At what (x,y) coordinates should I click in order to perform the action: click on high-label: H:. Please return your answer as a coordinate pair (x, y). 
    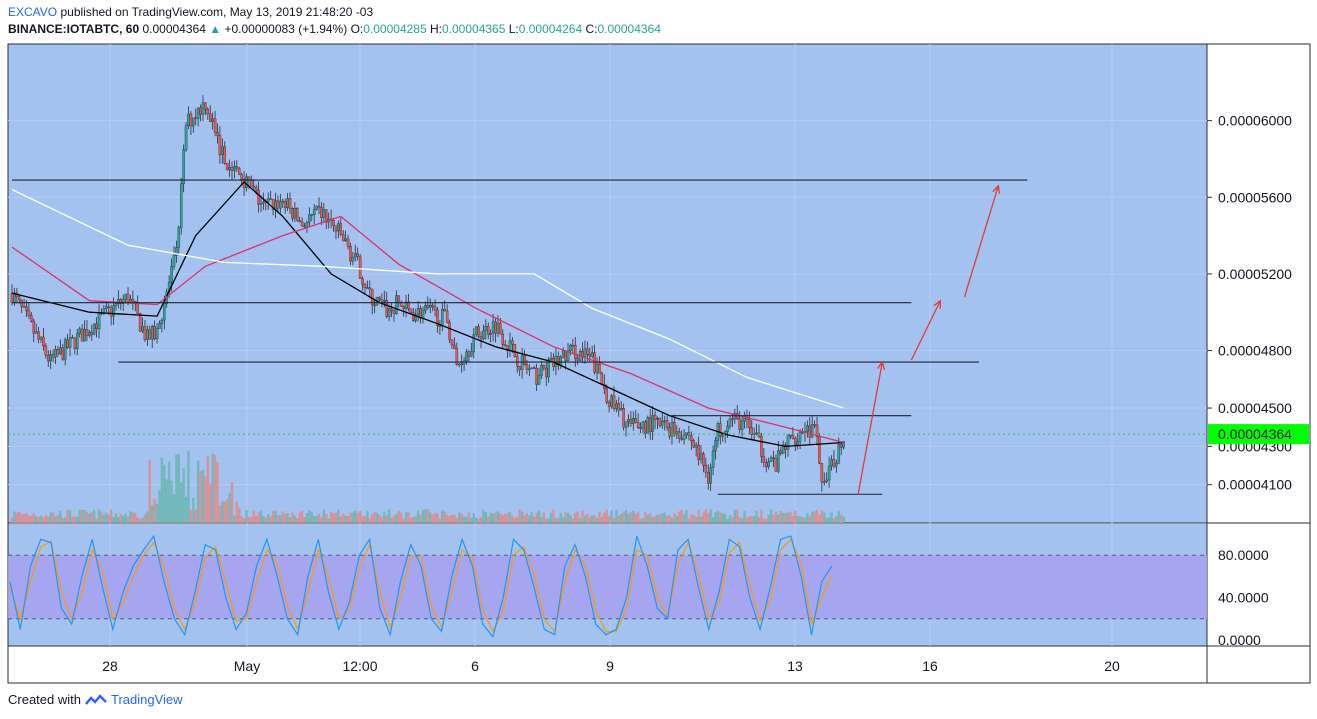
    Looking at the image, I should click on (435, 29).